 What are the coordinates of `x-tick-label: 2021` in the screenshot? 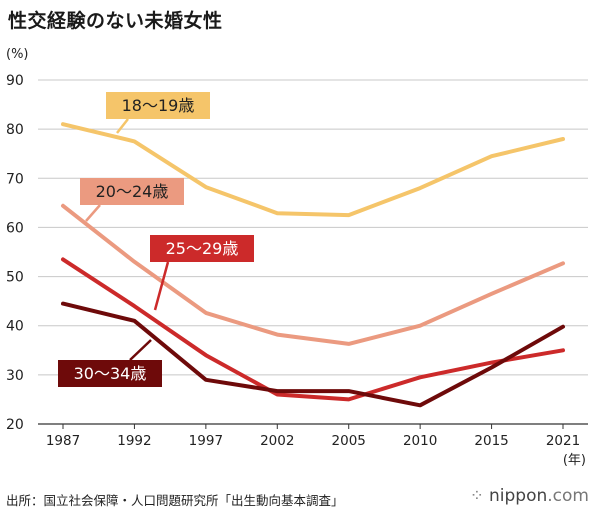 It's located at (563, 441).